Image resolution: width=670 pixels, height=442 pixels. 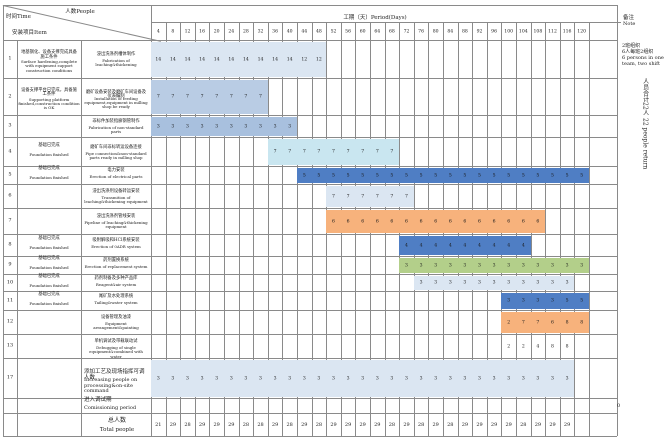 What do you see at coordinates (10, 264) in the screenshot?
I see `row-number: 9` at bounding box center [10, 264].